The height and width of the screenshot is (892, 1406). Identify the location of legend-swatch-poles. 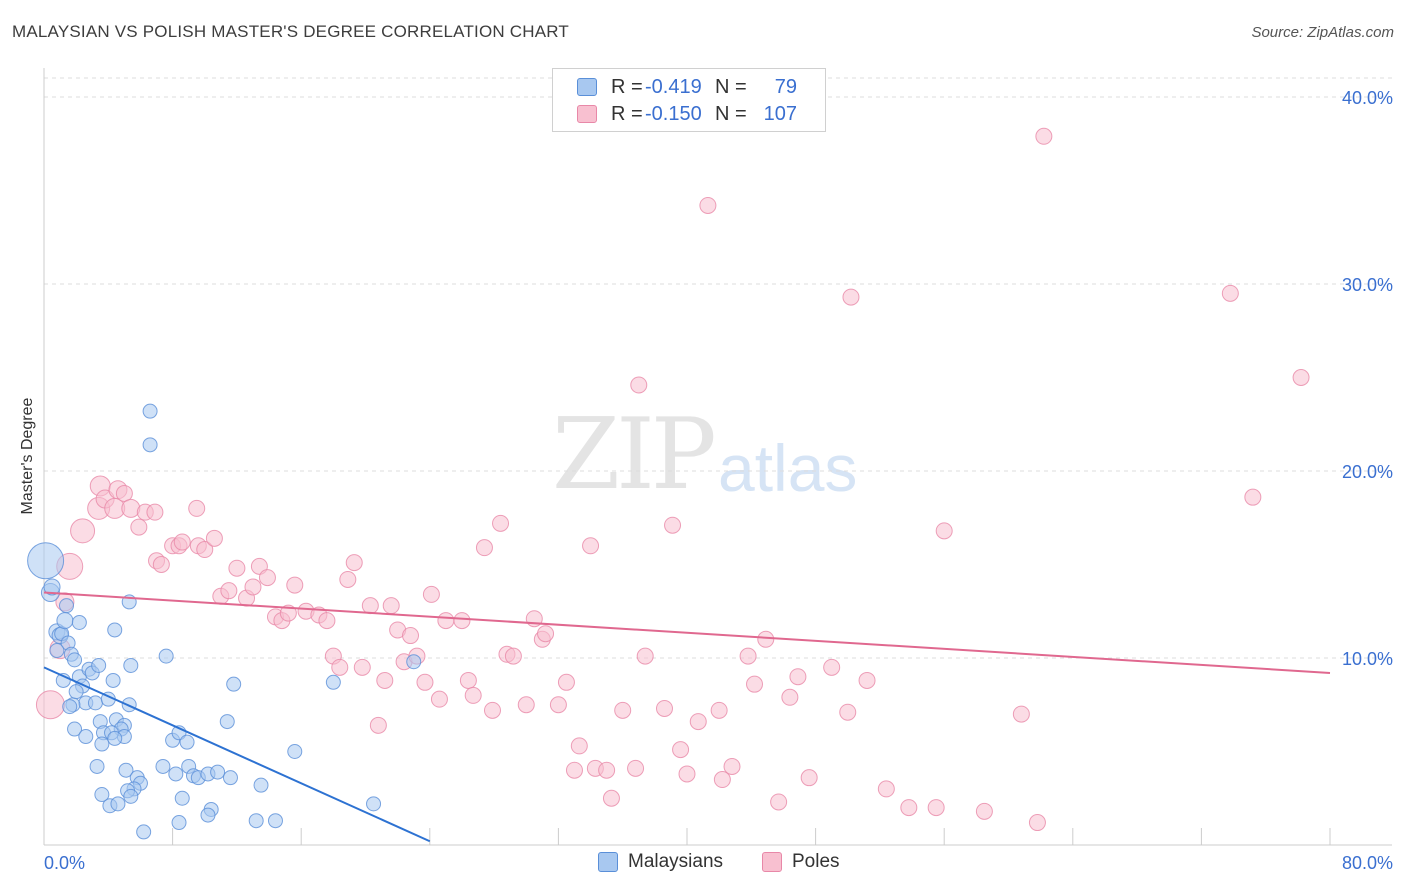
(587, 114).